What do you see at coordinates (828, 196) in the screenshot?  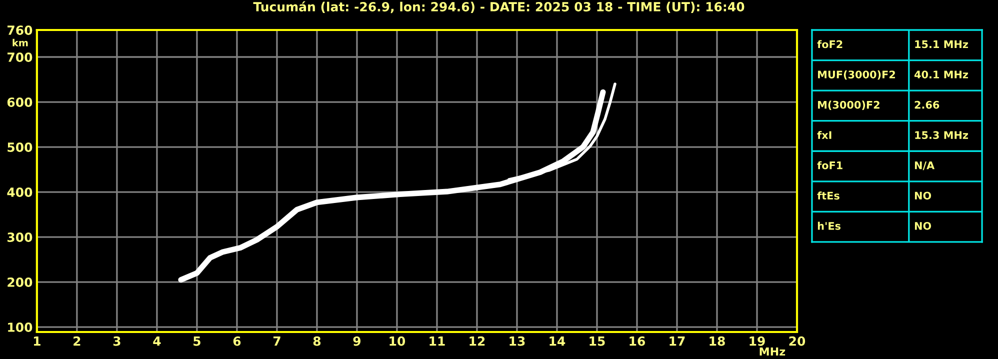 I see `category-label: ftEs` at bounding box center [828, 196].